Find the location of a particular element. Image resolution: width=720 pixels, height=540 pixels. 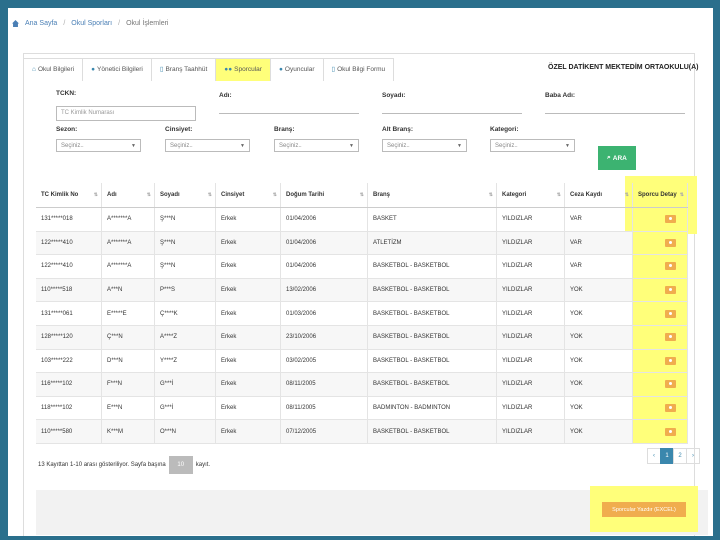

col-tc: TC Kimlik No ⇅ is located at coordinates (69, 195).